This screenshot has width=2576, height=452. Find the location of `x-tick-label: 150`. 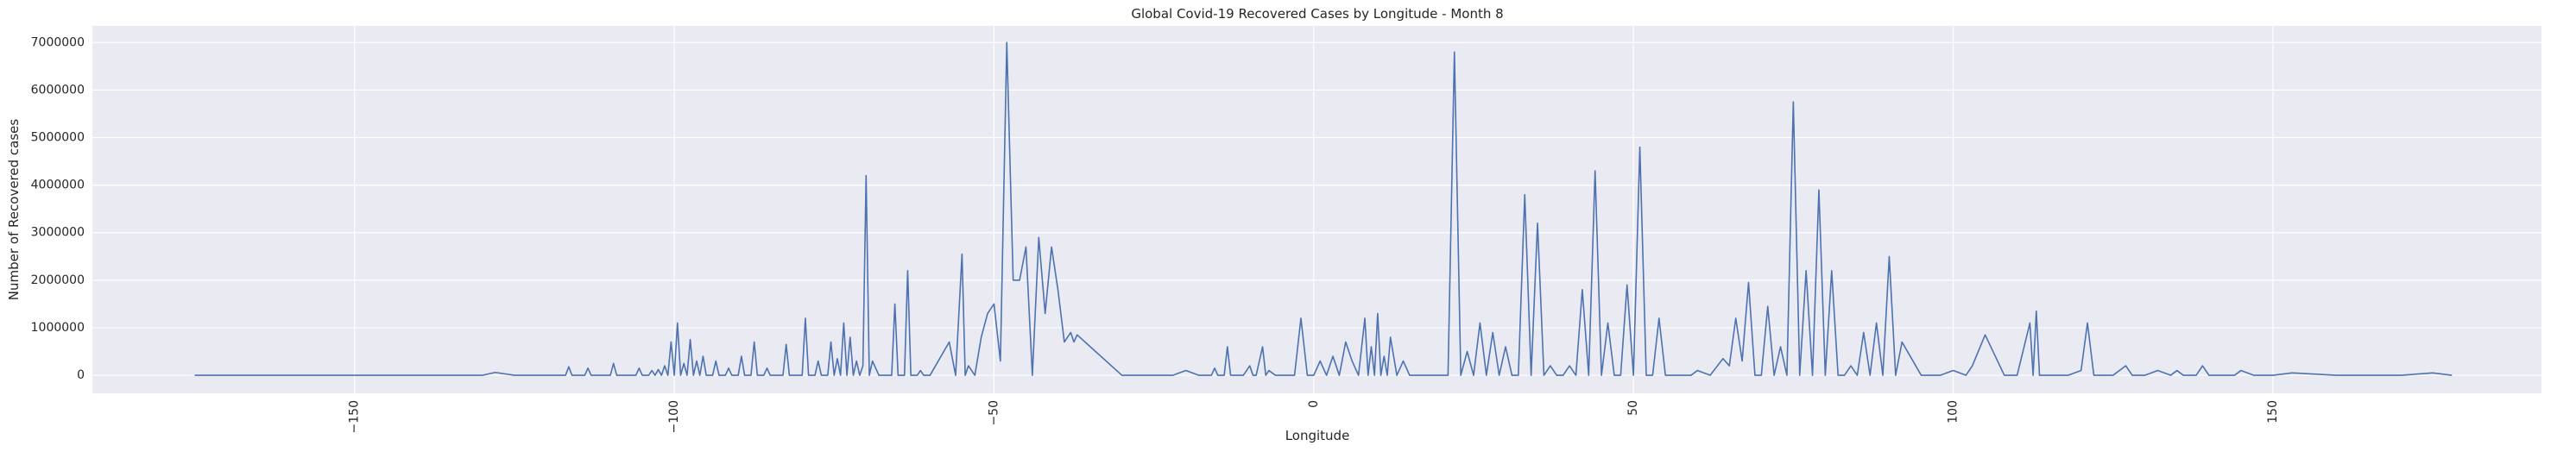

x-tick-label: 150 is located at coordinates (2273, 412).